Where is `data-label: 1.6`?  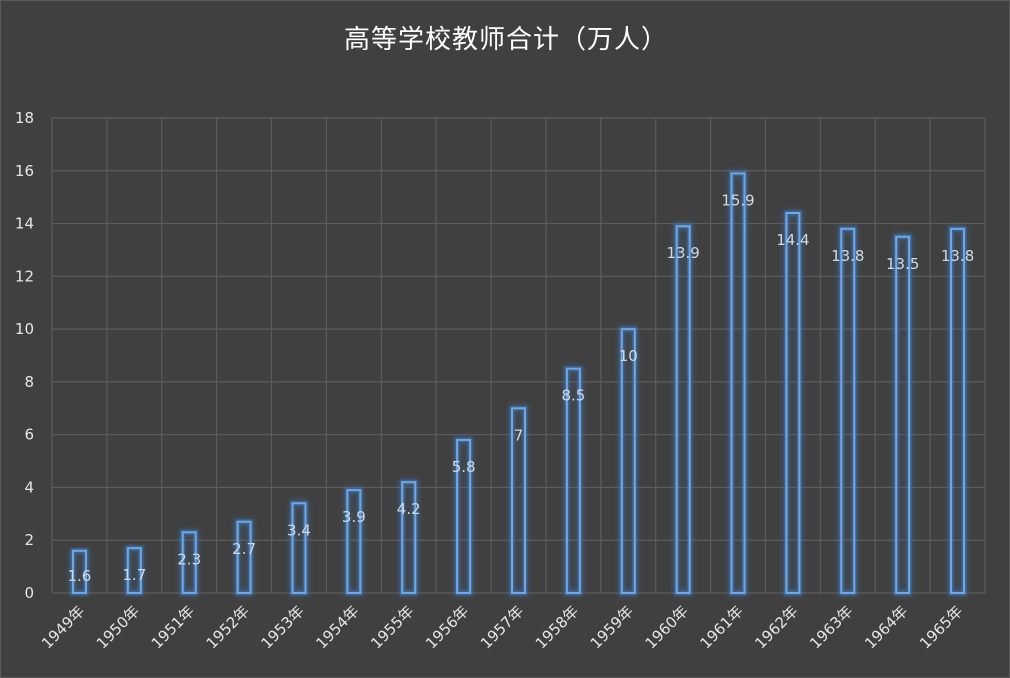
data-label: 1.6 is located at coordinates (80, 576).